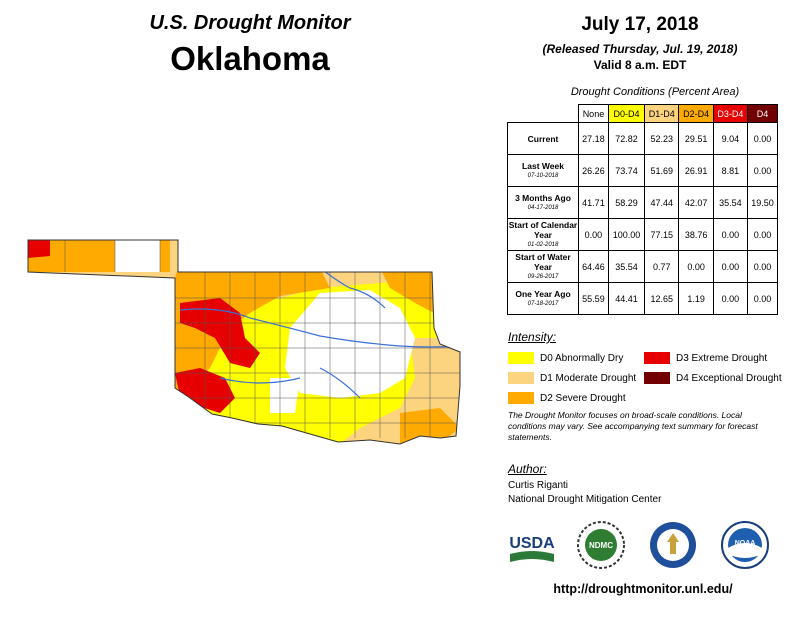 This screenshot has height=620, width=800. I want to click on table-cell: 9.04, so click(730, 138).